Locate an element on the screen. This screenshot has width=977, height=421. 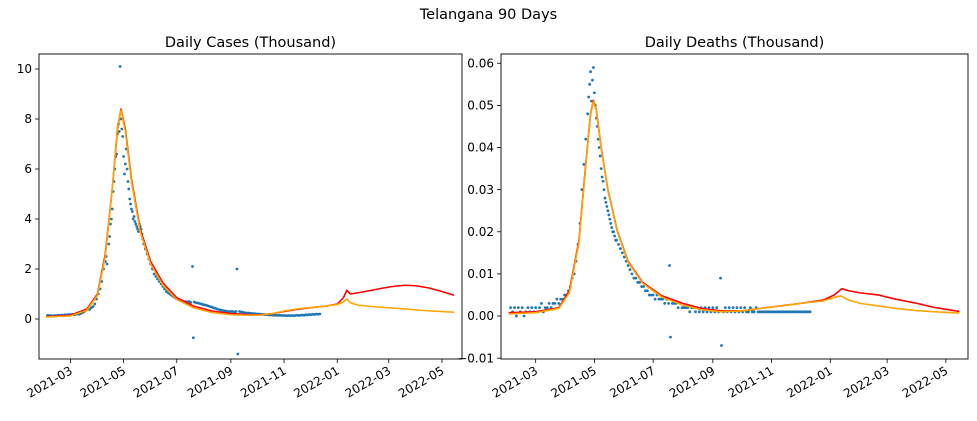
cases-ytick-label: 10 is located at coordinates (24, 69).